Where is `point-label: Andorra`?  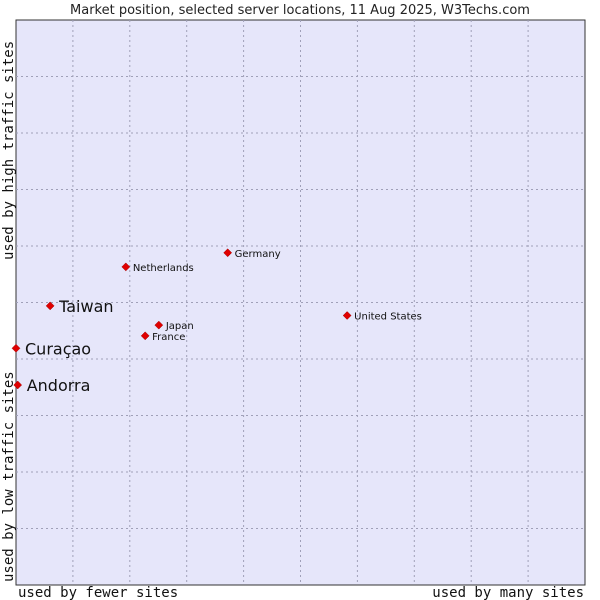 point-label: Andorra is located at coordinates (59, 385).